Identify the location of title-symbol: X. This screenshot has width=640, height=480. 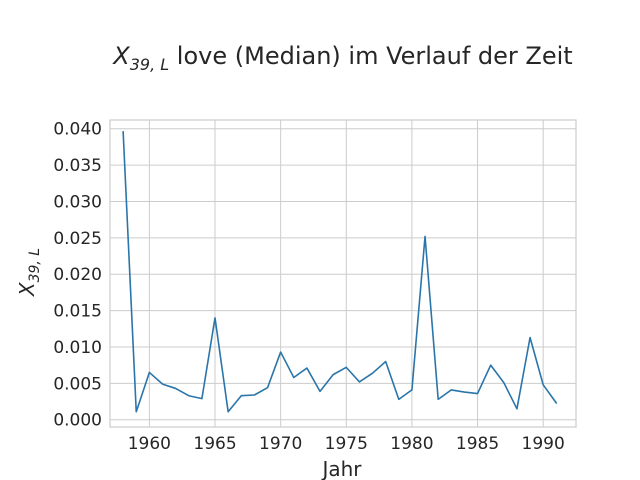
(120, 56).